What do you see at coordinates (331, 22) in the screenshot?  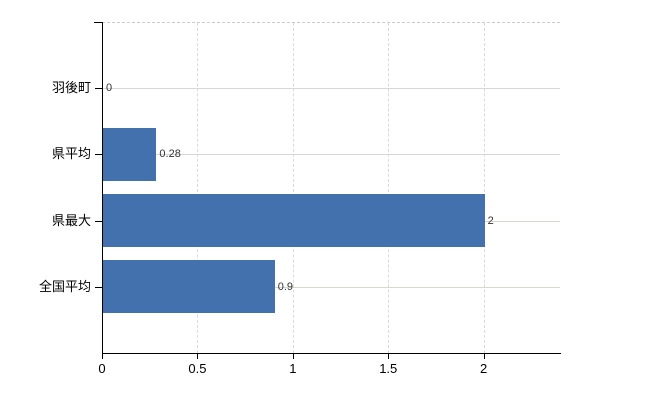 I see `plot-top-border` at bounding box center [331, 22].